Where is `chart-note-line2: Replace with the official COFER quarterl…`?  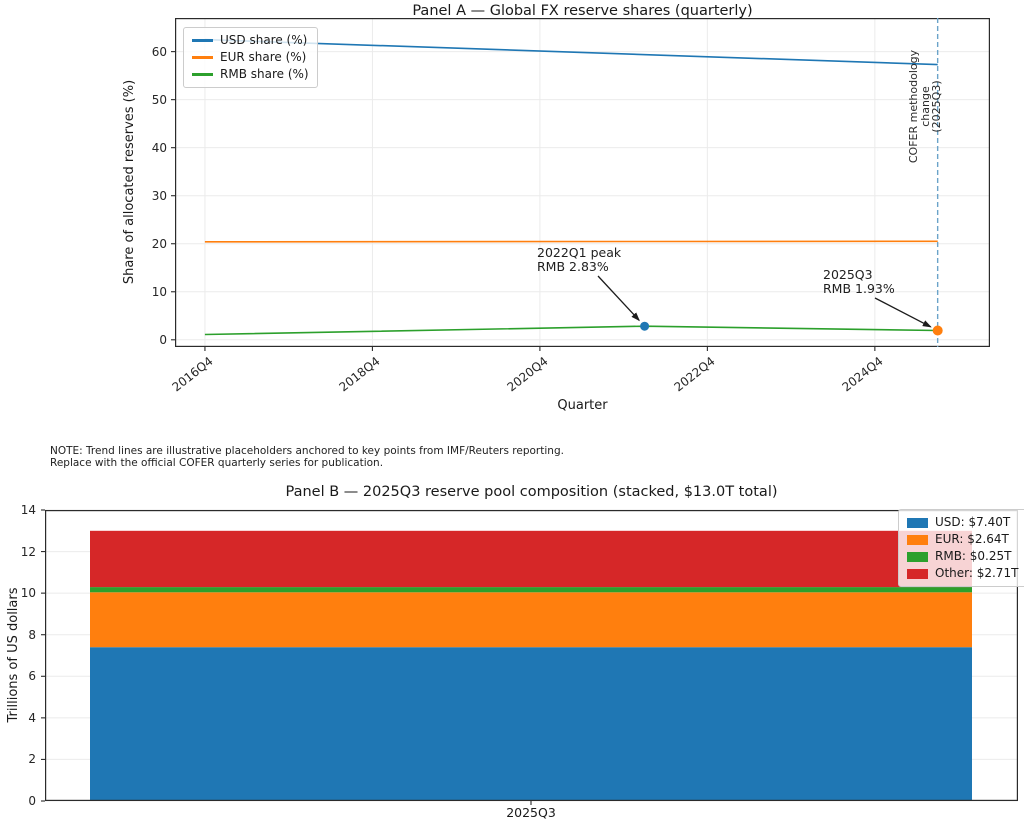 chart-note-line2: Replace with the official COFER quarterl… is located at coordinates (217, 463).